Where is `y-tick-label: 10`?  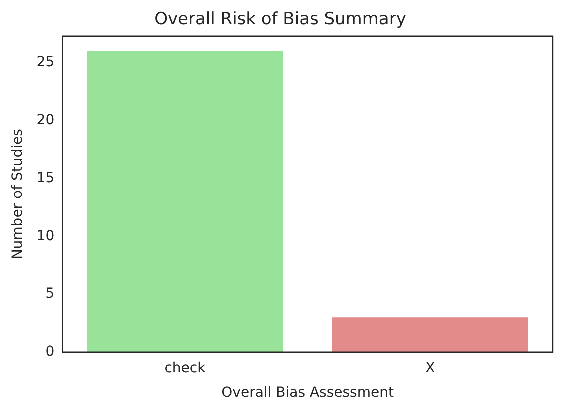
y-tick-label: 10 is located at coordinates (45, 236).